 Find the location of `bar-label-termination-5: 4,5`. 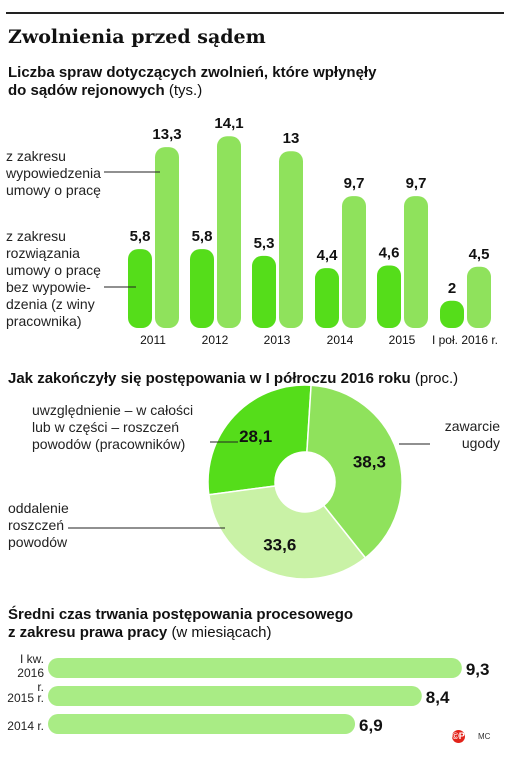

bar-label-termination-5: 4,5 is located at coordinates (479, 254).